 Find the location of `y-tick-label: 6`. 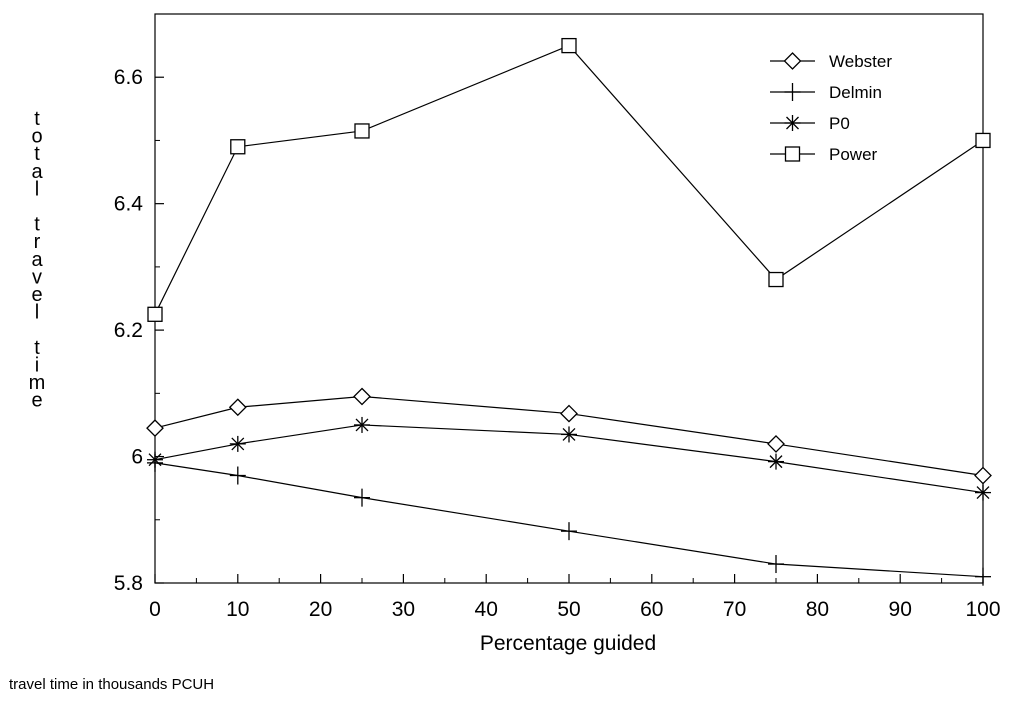

y-tick-label: 6 is located at coordinates (137, 457).